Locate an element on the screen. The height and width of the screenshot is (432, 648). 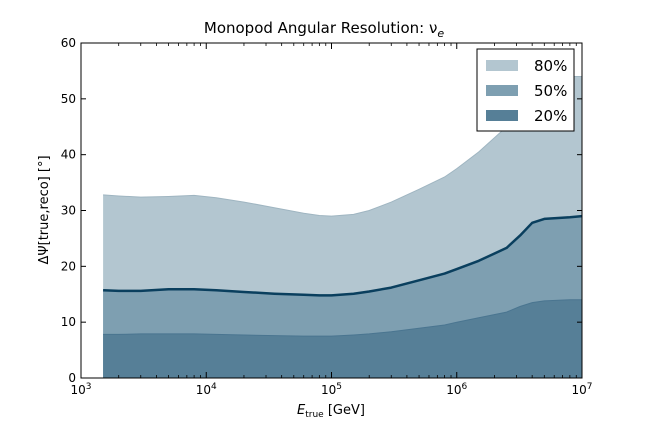
x-tick-label: 10³ is located at coordinates (80, 389).